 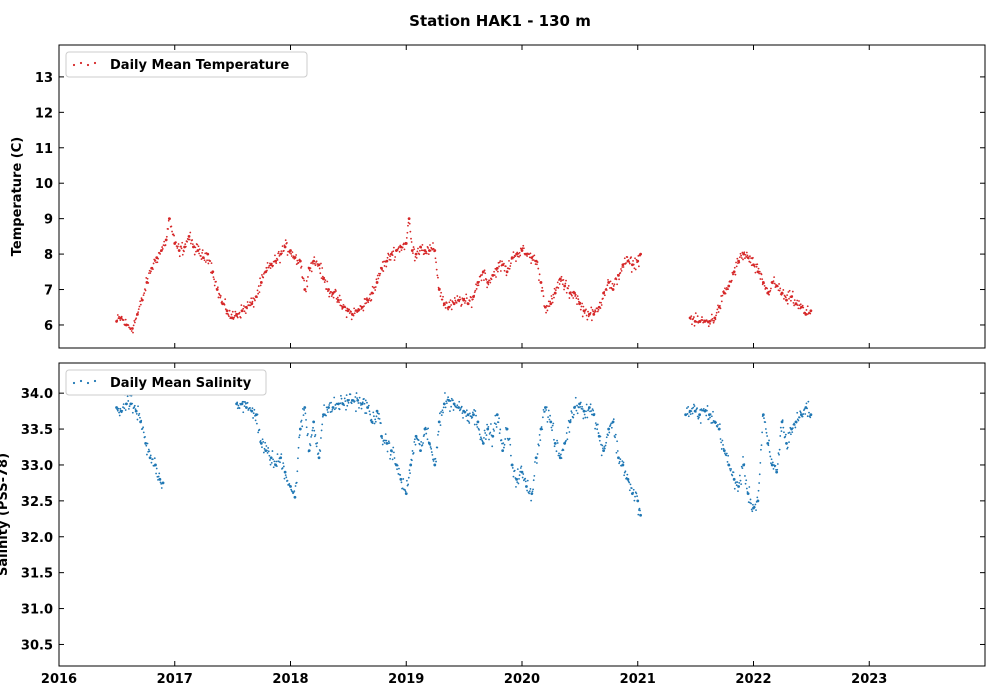 What do you see at coordinates (44, 113) in the screenshot?
I see `y-tick-label: 12` at bounding box center [44, 113].